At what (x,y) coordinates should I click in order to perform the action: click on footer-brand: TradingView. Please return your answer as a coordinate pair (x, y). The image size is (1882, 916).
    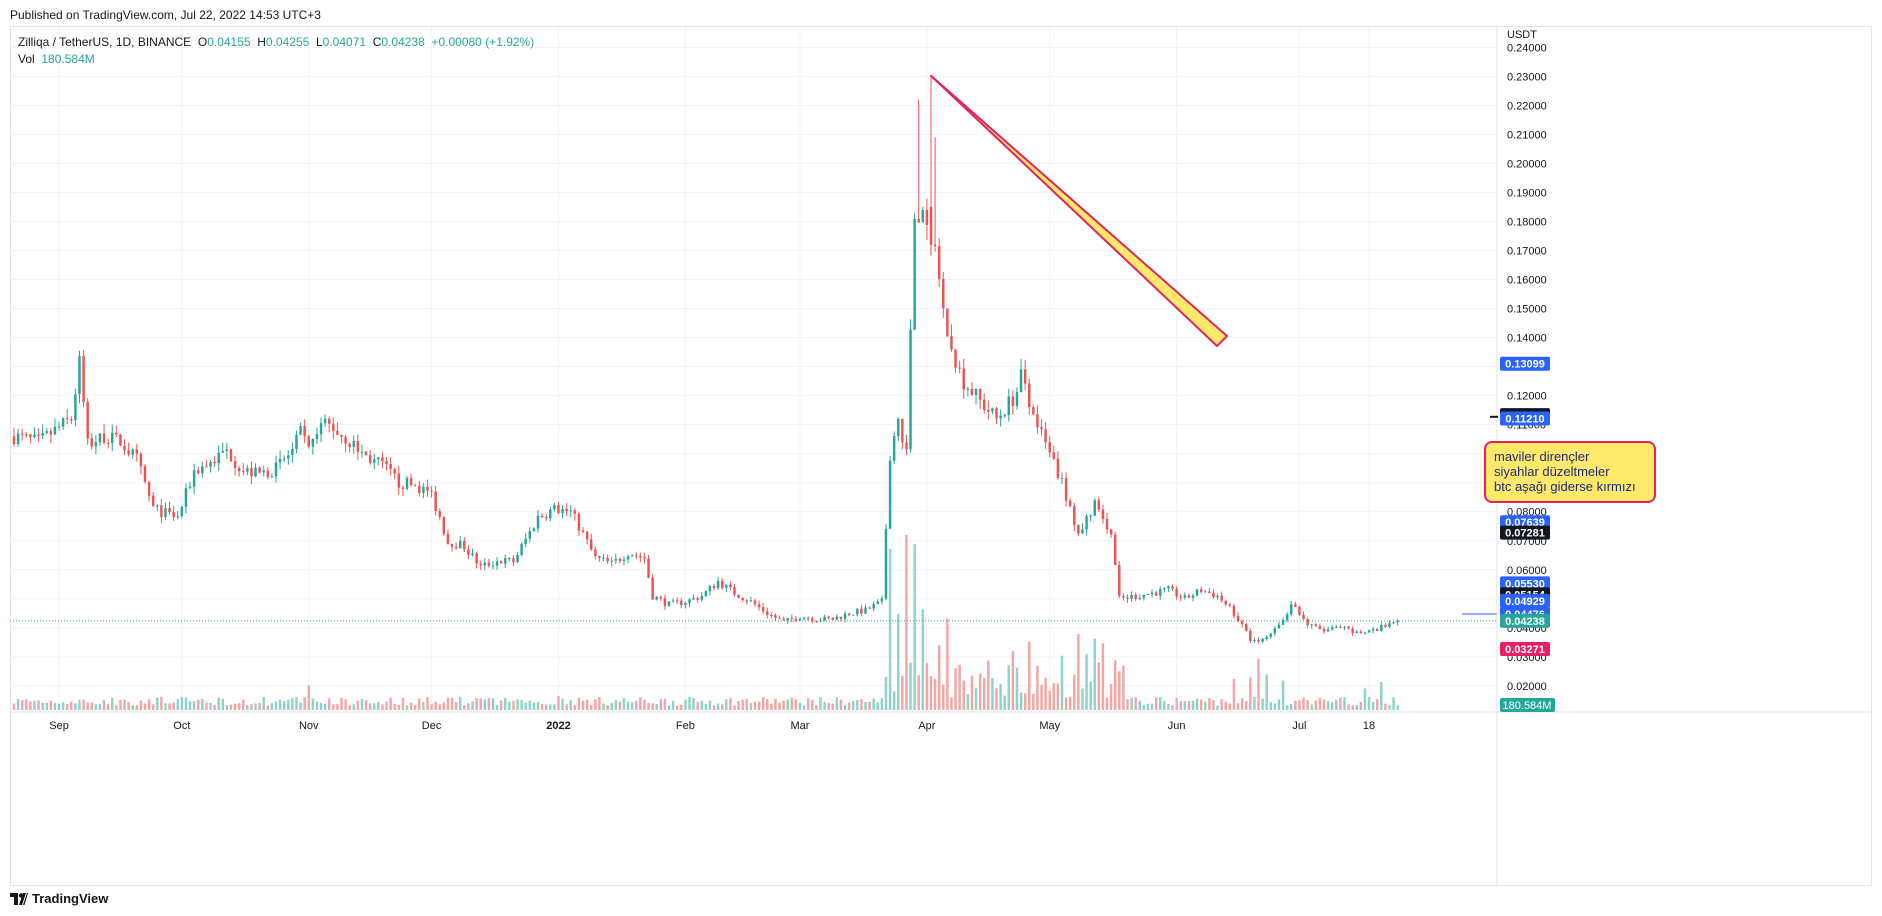
    Looking at the image, I should click on (59, 898).